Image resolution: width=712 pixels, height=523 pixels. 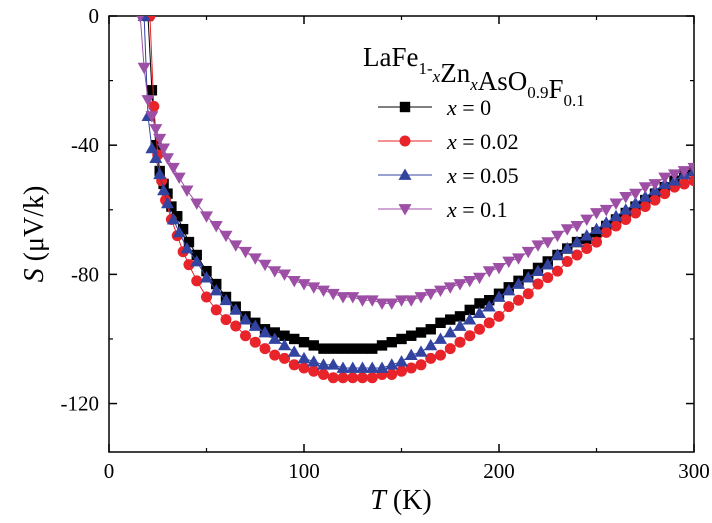 What do you see at coordinates (85, 274) in the screenshot?
I see `y-tick-label: -80` at bounding box center [85, 274].